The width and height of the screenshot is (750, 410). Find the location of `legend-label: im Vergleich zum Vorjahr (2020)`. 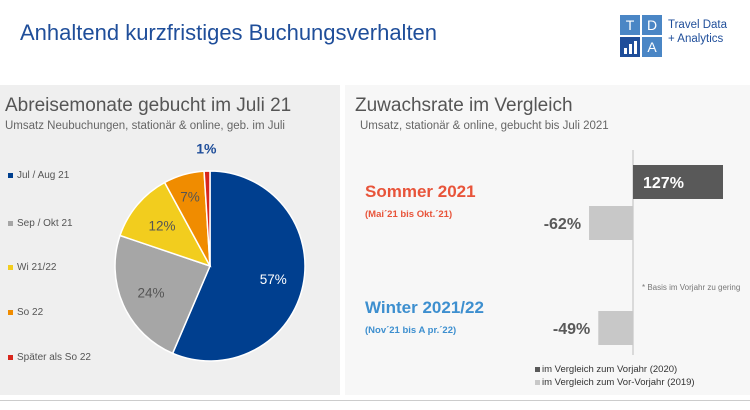

legend-label: im Vergleich zum Vorjahr (2020) is located at coordinates (610, 369).